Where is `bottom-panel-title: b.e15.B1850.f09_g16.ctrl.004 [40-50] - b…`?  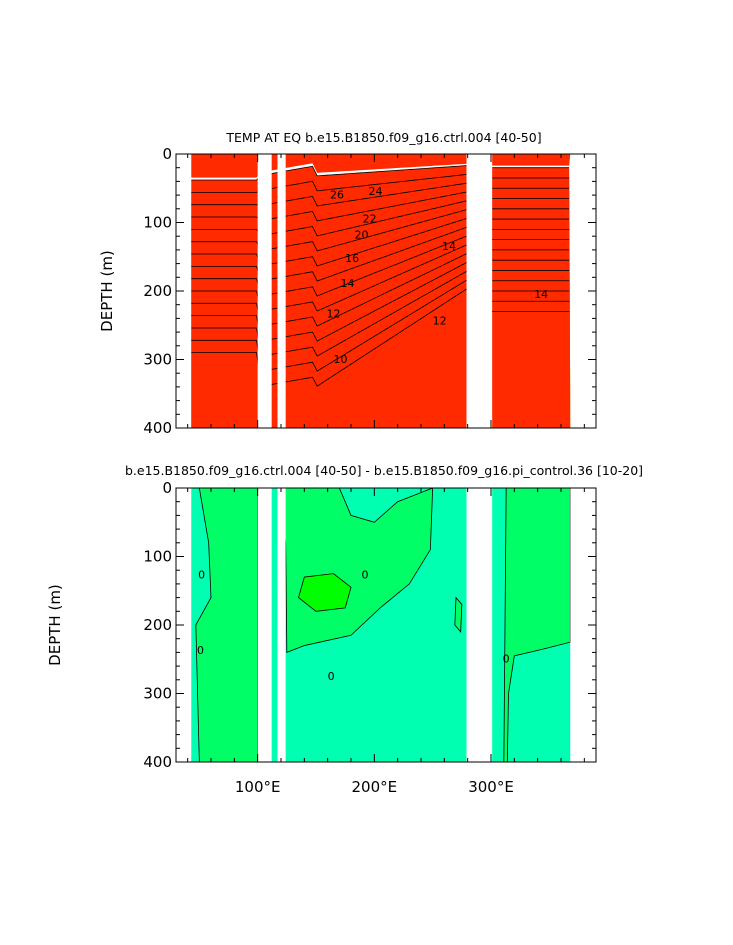 bottom-panel-title: b.e15.B1850.f09_g16.ctrl.004 [40-50] - b… is located at coordinates (384, 470).